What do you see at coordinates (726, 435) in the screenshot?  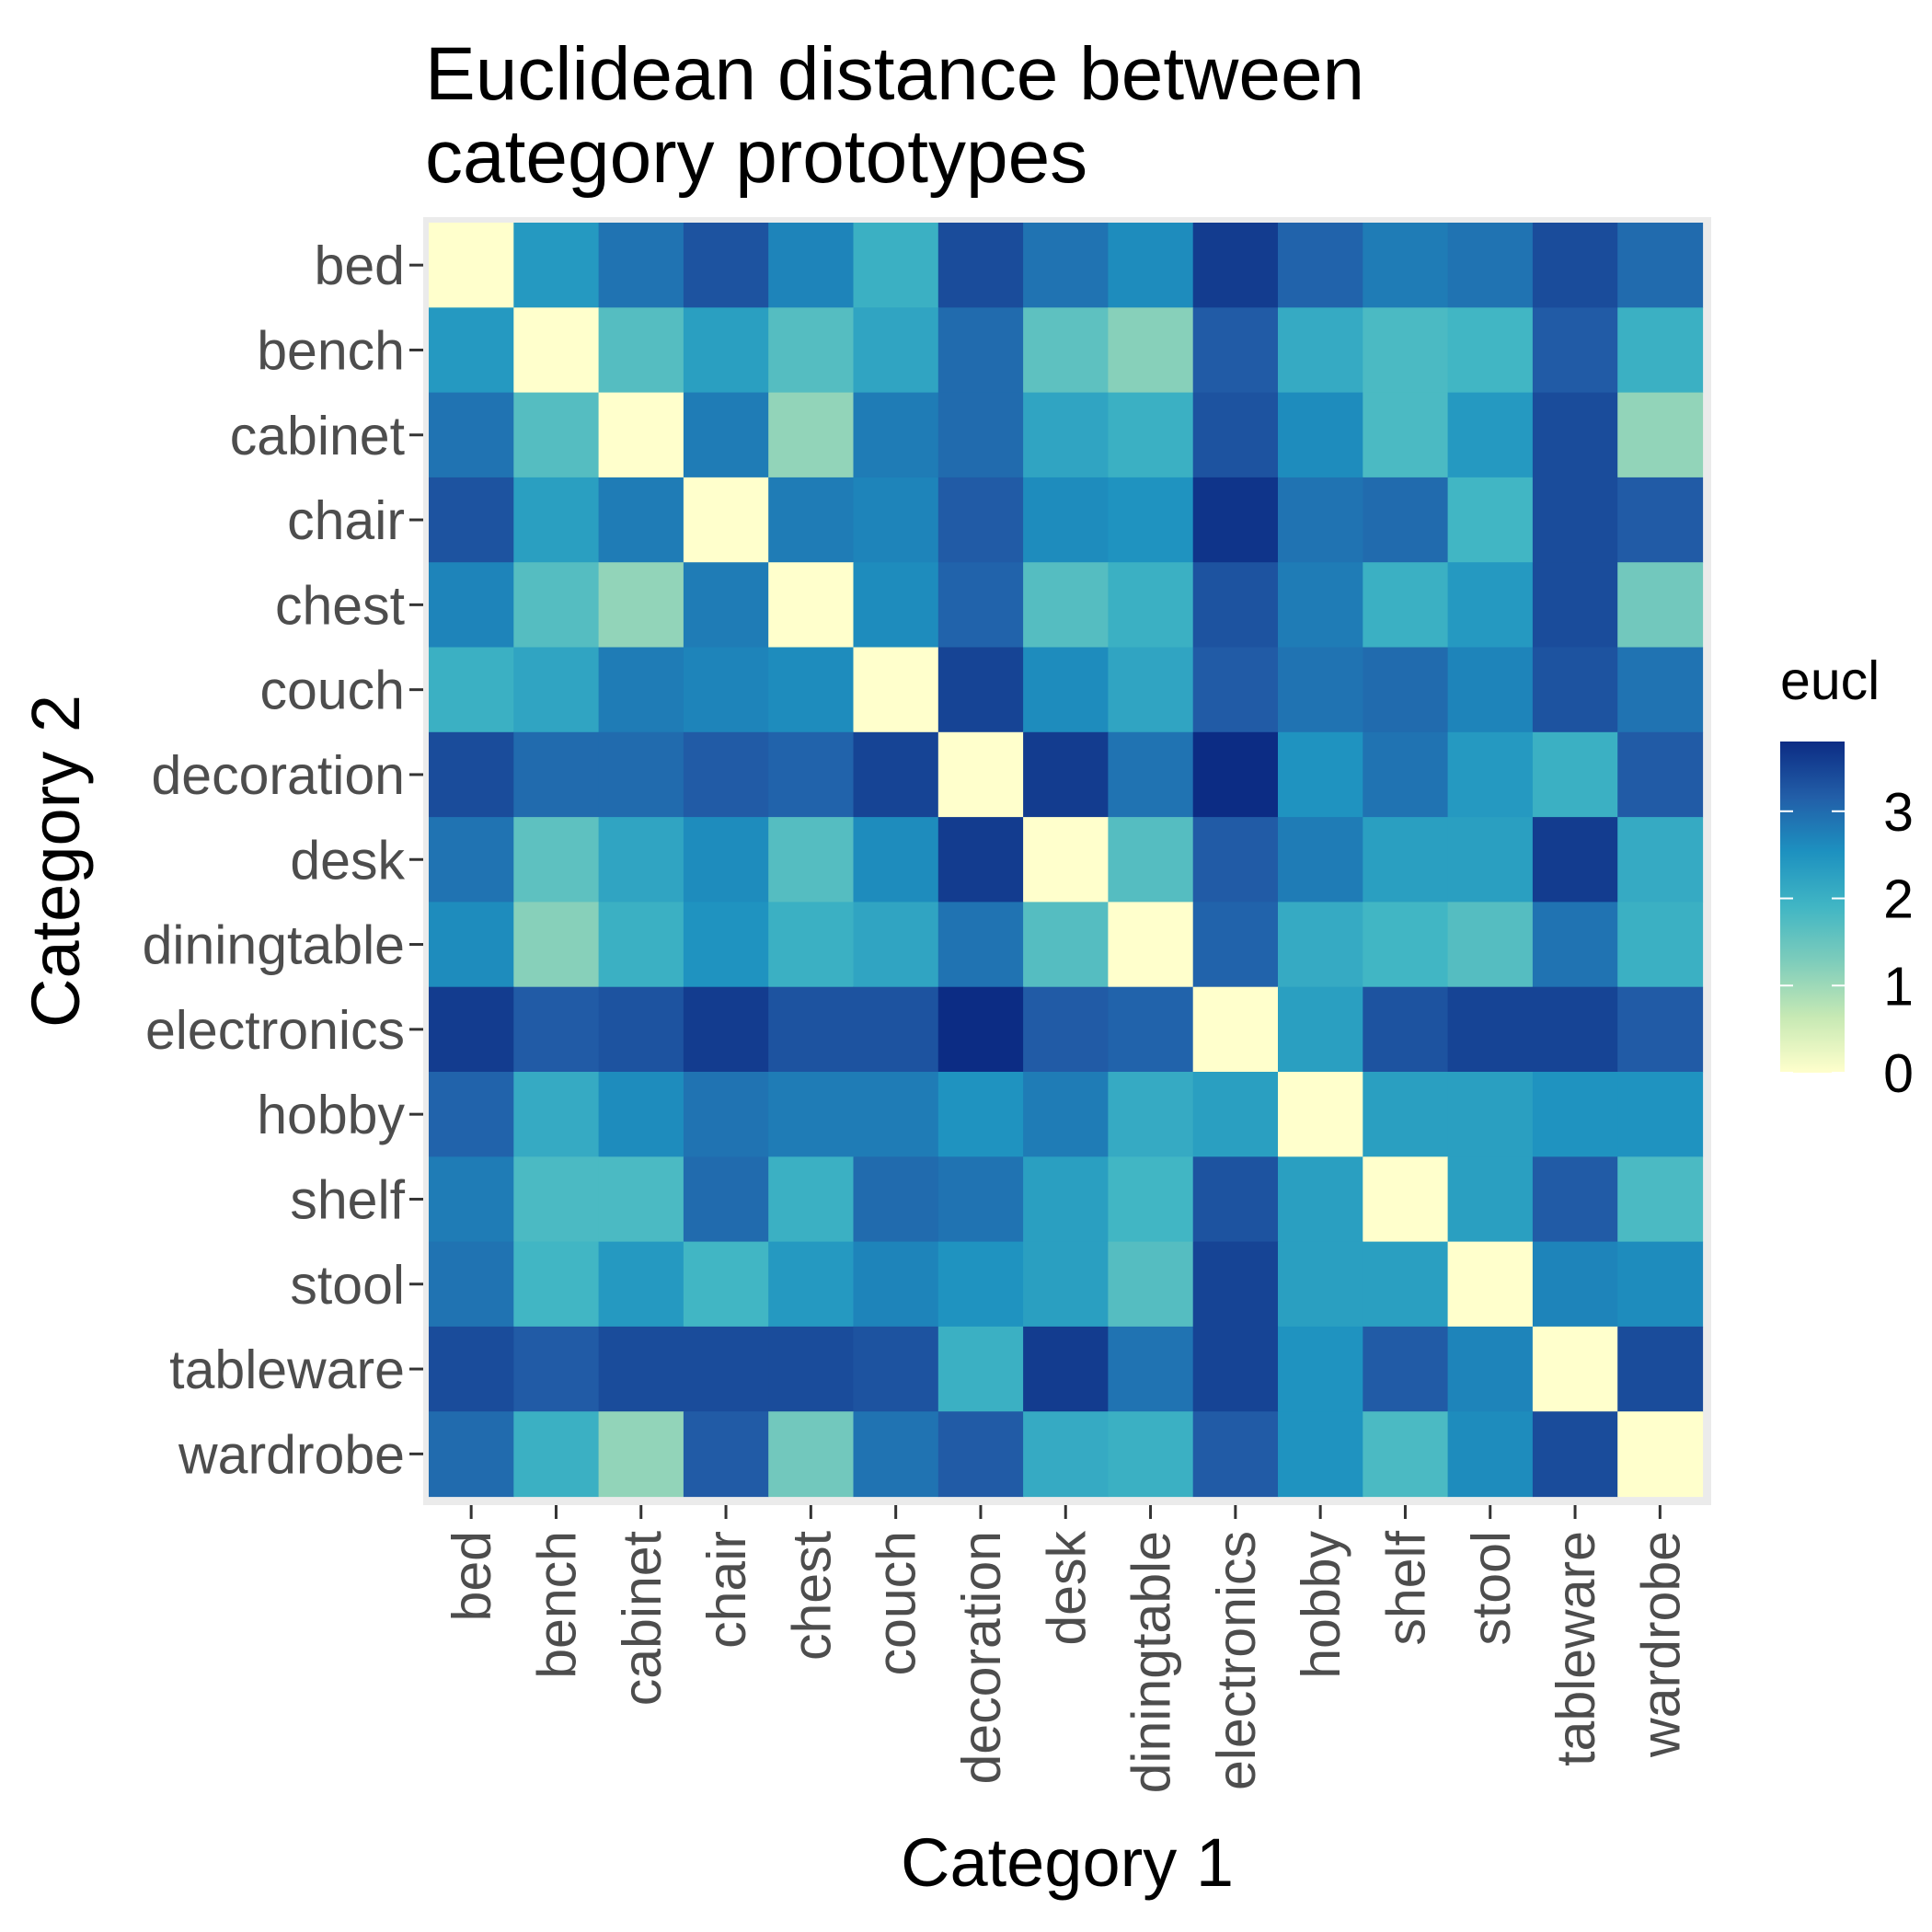 I see `heatmap-cell-cabinet-chair` at bounding box center [726, 435].